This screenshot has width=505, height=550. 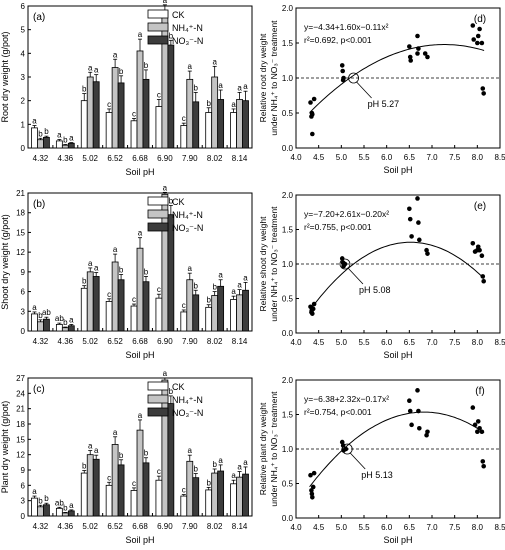 I want to click on fit-r2: r²=0.692, p<0.001, so click(x=338, y=40).